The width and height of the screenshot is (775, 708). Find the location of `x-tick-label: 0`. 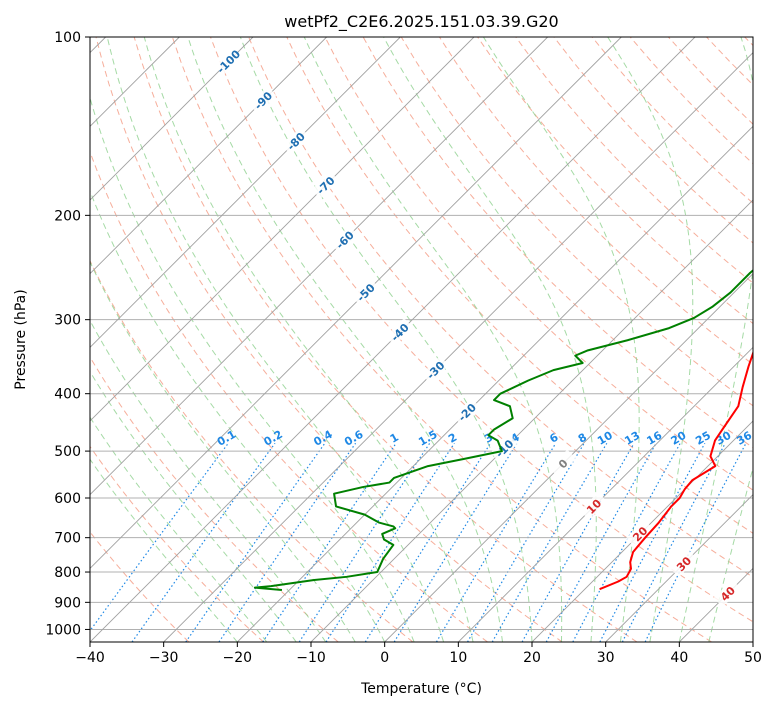

x-tick-label: 0 is located at coordinates (384, 658).